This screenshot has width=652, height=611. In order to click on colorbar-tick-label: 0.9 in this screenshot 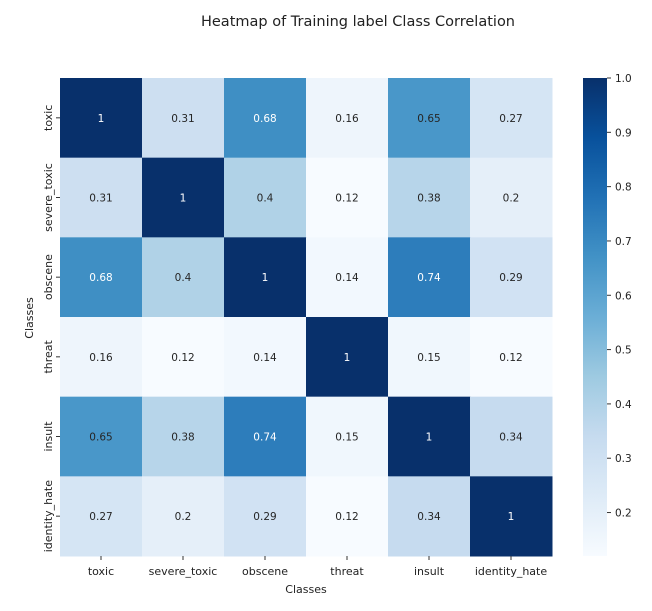, I will do `click(623, 133)`.